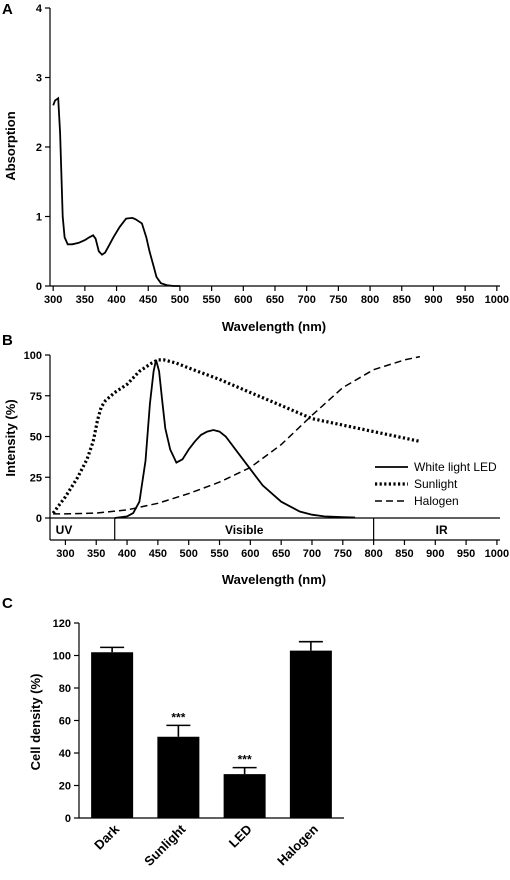 The width and height of the screenshot is (510, 880). What do you see at coordinates (65, 787) in the screenshot?
I see `panel-c-y-tick-label: 20` at bounding box center [65, 787].